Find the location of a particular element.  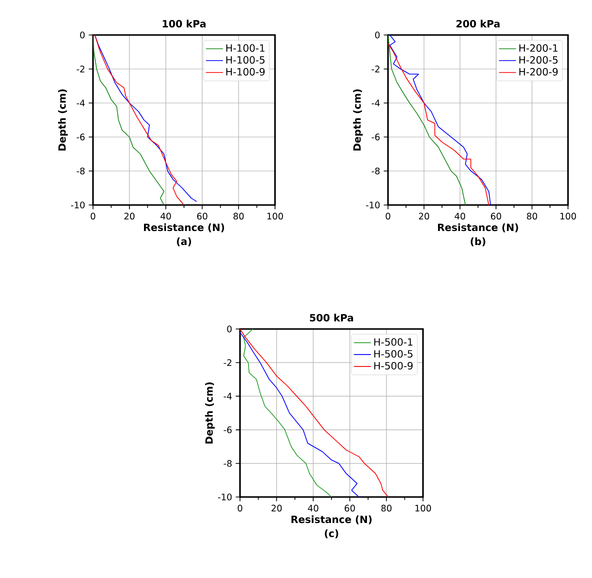

legend-label: H-500-5 is located at coordinates (393, 354).